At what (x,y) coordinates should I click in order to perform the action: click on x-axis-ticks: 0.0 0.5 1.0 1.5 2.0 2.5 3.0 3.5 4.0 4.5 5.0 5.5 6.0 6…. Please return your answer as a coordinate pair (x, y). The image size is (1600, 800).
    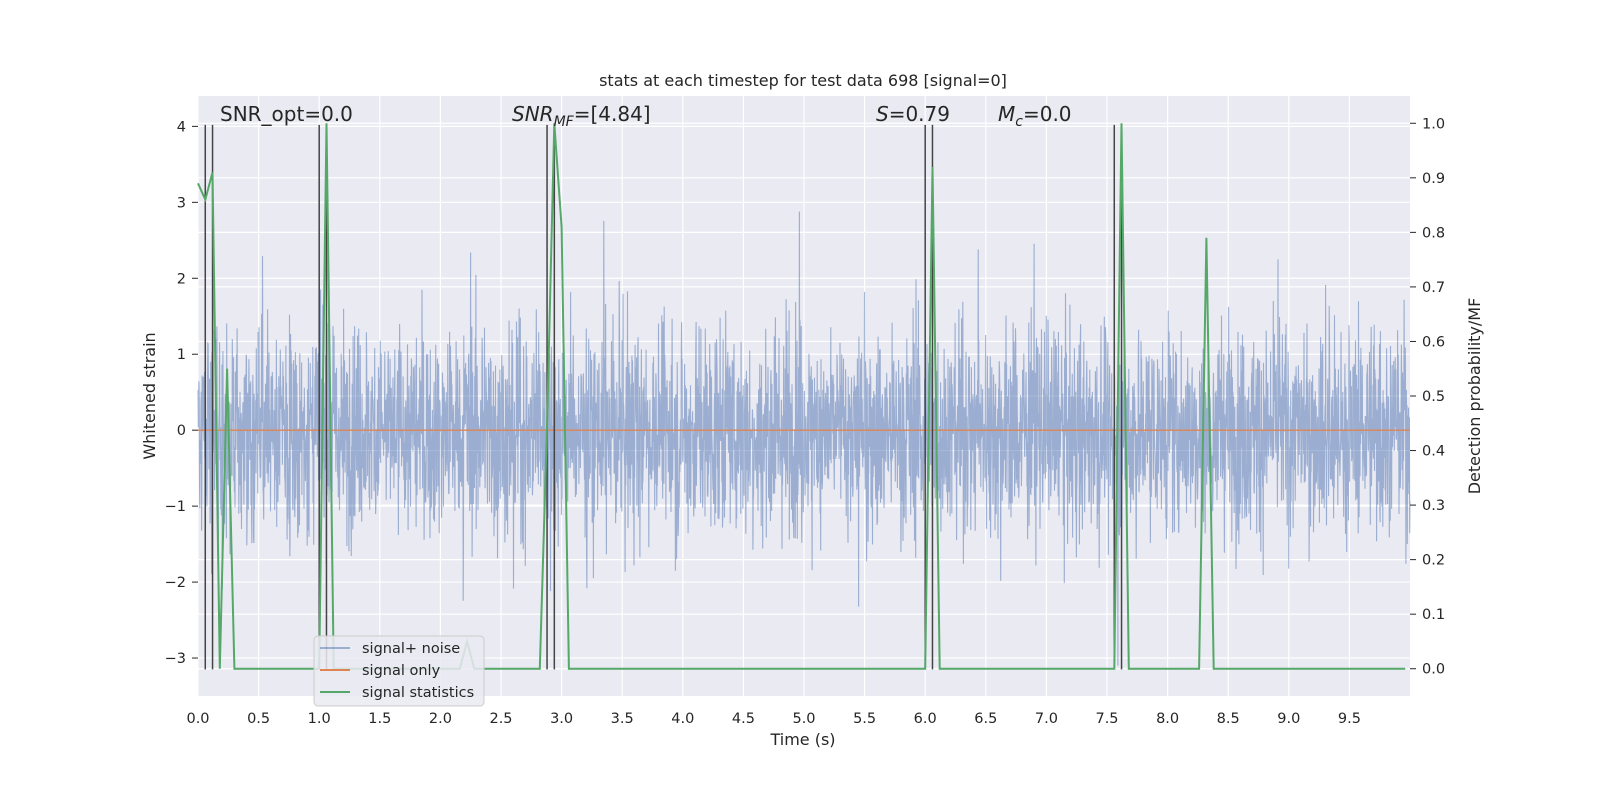
    Looking at the image, I should click on (773, 719).